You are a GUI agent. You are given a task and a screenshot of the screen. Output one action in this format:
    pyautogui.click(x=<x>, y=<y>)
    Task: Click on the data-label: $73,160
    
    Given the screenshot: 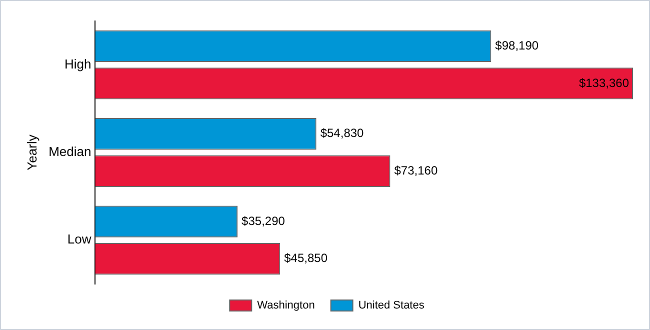 What is the action you would take?
    pyautogui.click(x=416, y=170)
    